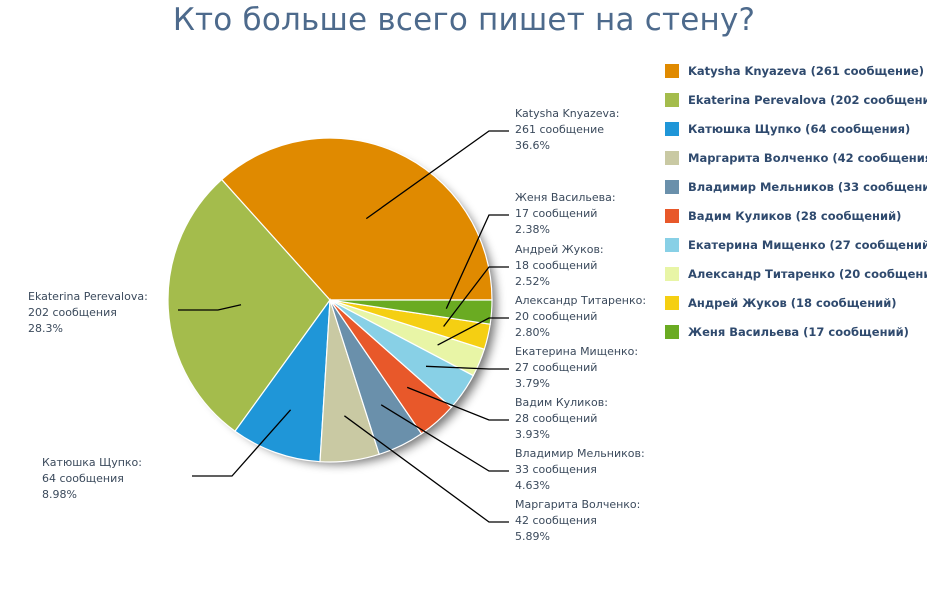  What do you see at coordinates (580, 453) in the screenshot?
I see `slice-label-5-line-1: Владимир Мельников:` at bounding box center [580, 453].